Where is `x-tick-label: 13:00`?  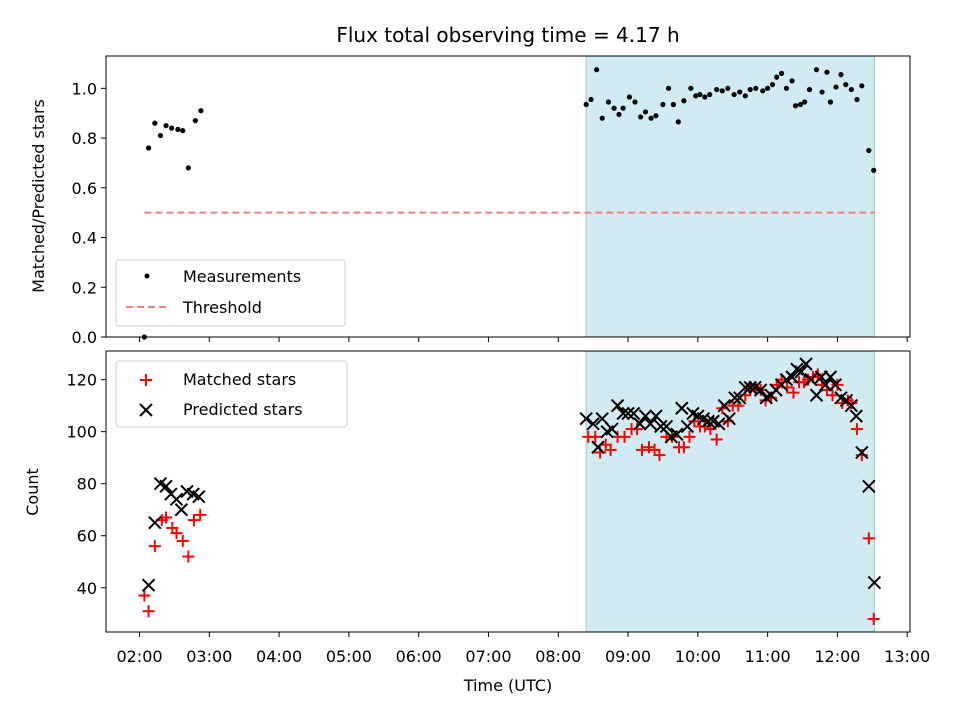
x-tick-label: 13:00 is located at coordinates (907, 656).